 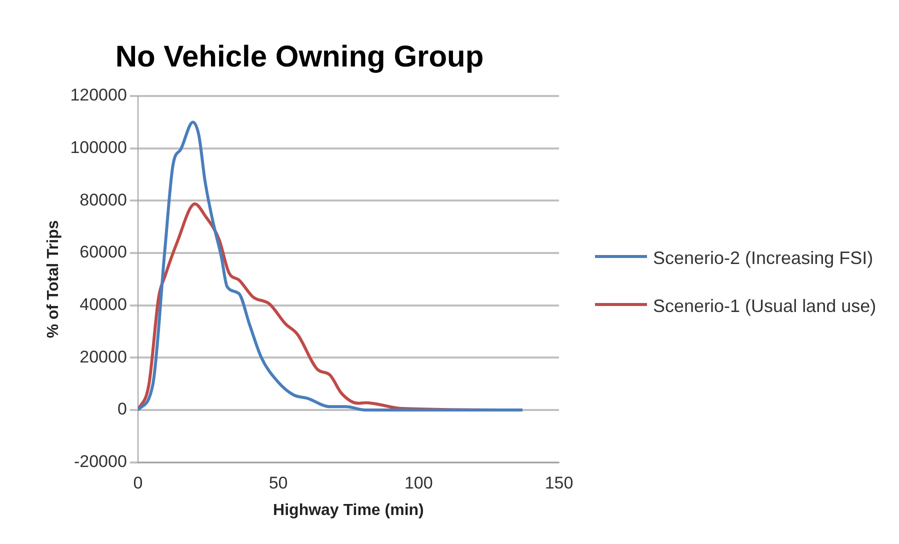 I want to click on y-tick-label: 100000, so click(x=98, y=148).